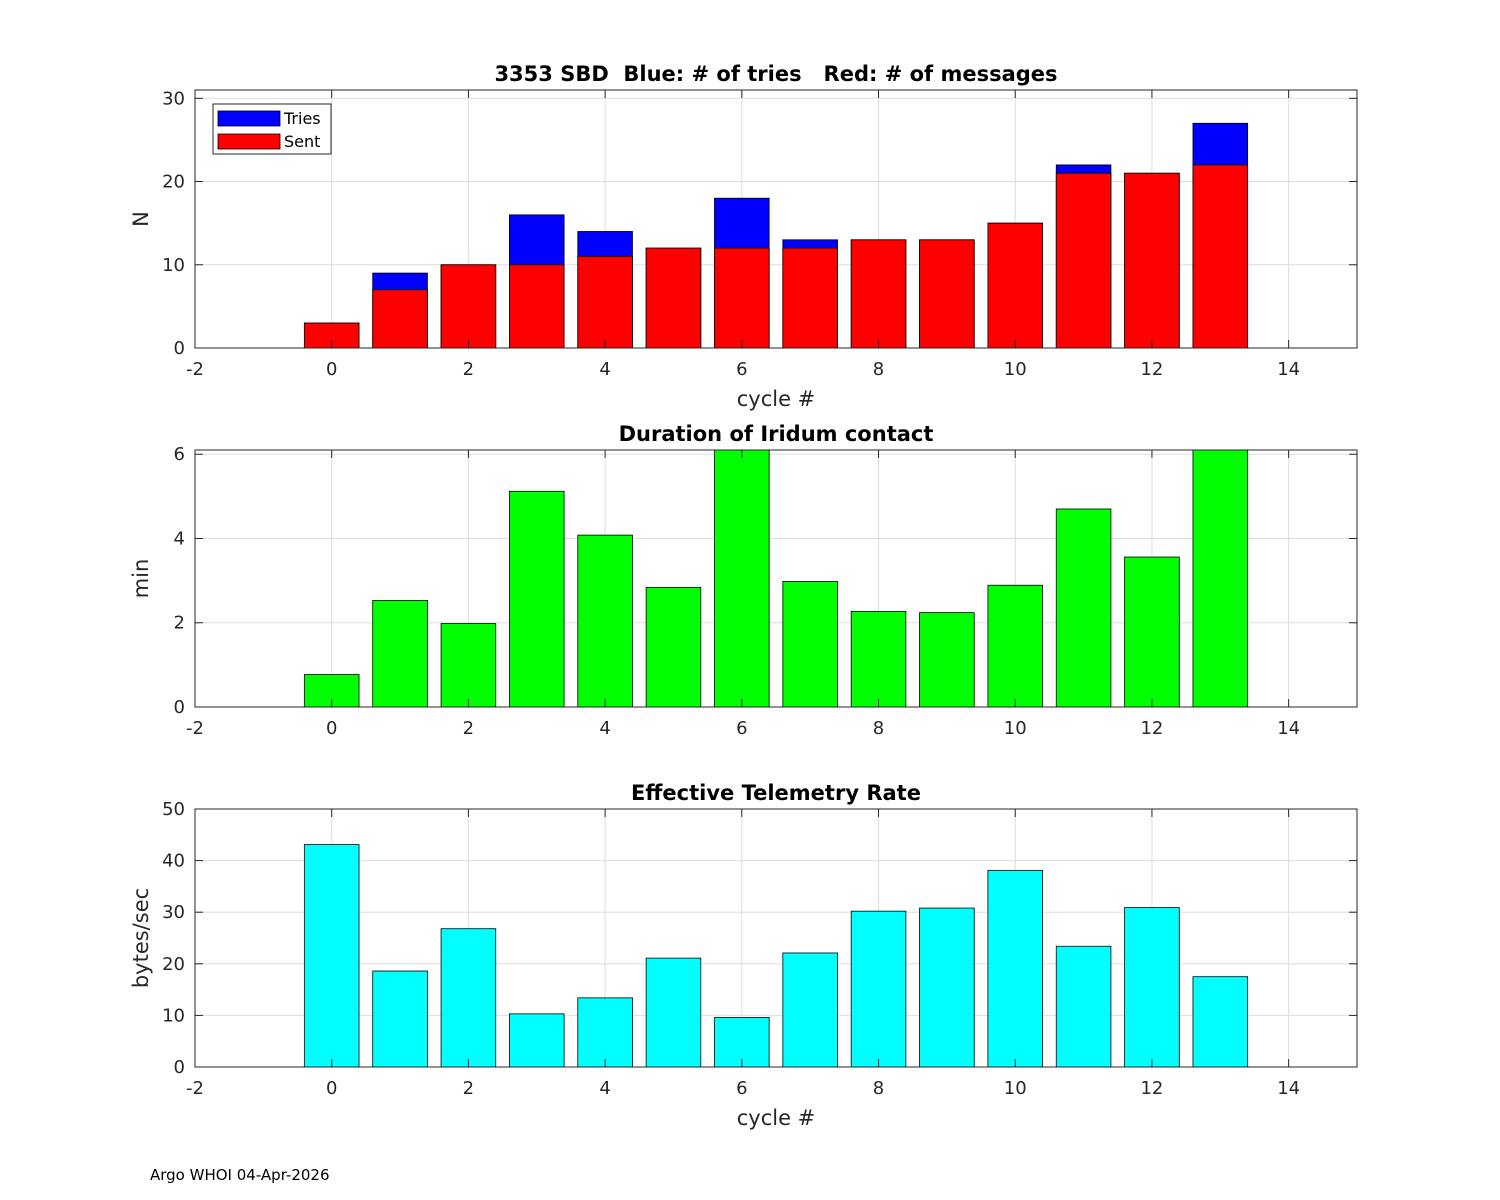 This screenshot has width=1500, height=1200. Describe the element at coordinates (141, 938) in the screenshot. I see `y-axis-label: bytes/sec` at that location.